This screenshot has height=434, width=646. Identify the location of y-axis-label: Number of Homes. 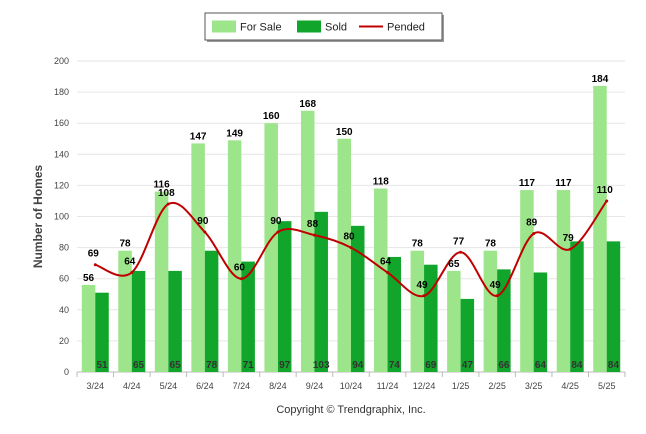
(38, 217).